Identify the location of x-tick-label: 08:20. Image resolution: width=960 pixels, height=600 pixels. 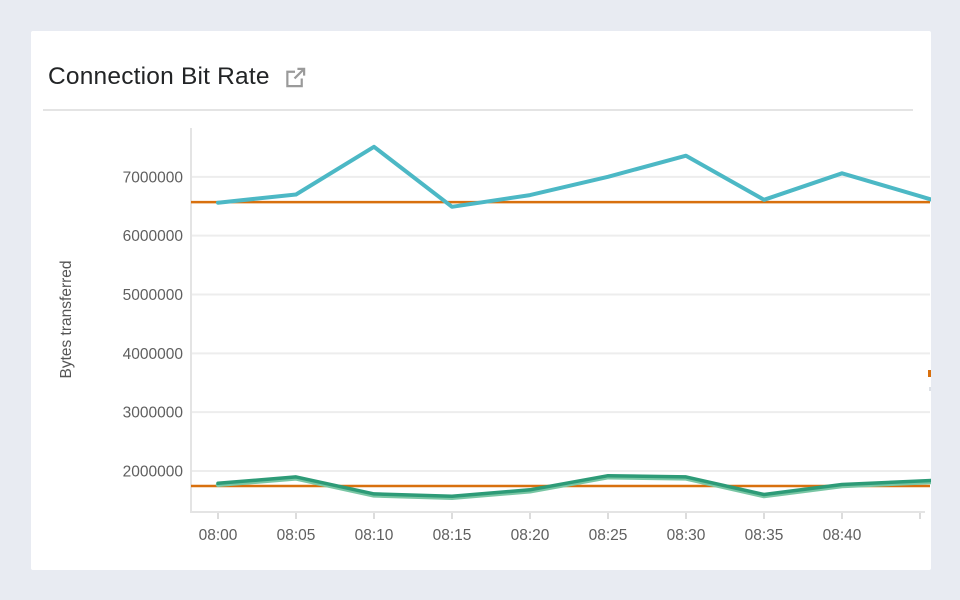
(530, 535).